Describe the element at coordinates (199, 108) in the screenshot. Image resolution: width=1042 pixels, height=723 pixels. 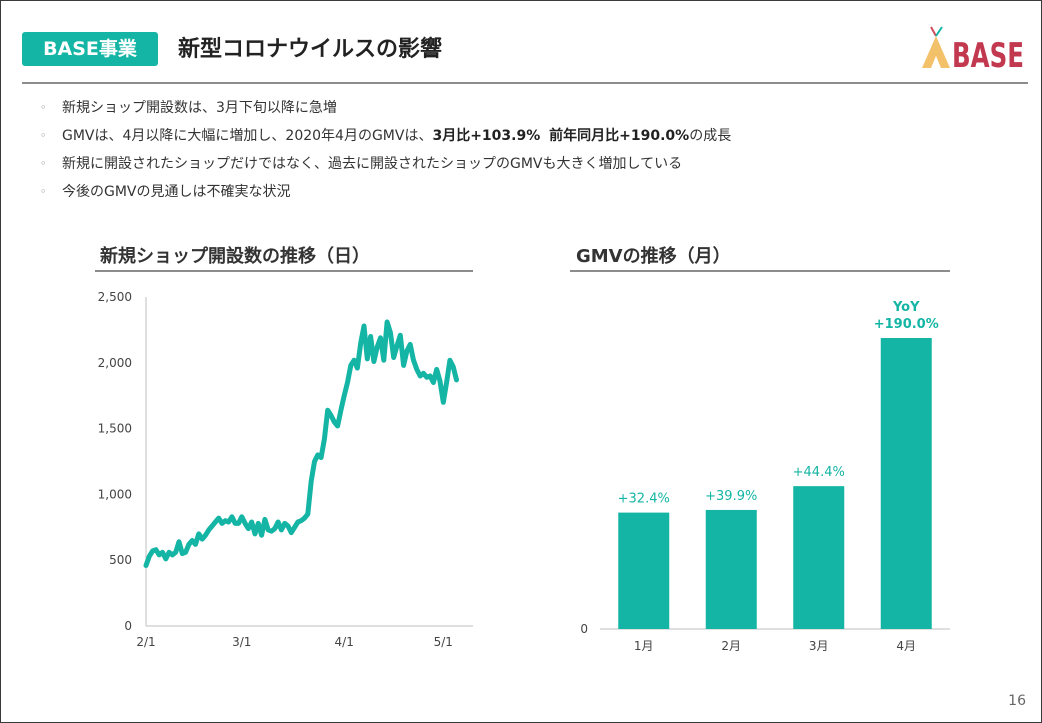
I see `bullet-text: 新規ショップ開設数は、3月下旬以降に急増` at that location.